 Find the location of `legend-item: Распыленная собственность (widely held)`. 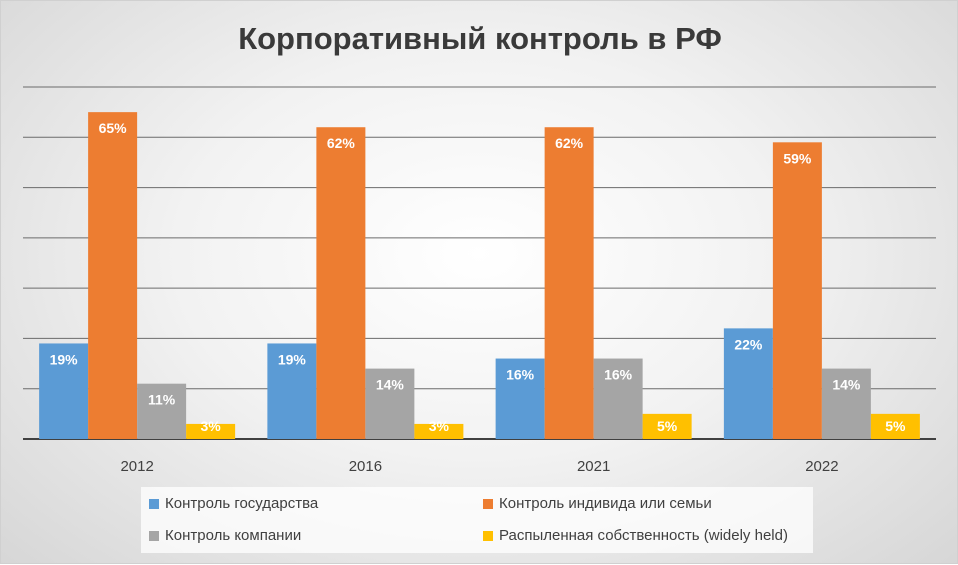

legend-item: Распыленная собственность (widely held) is located at coordinates (635, 535).